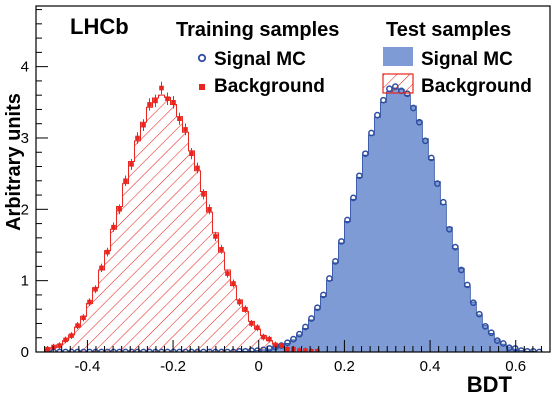 This screenshot has width=553, height=403. What do you see at coordinates (515, 366) in the screenshot?
I see `x-tick-label: 0.6` at bounding box center [515, 366].